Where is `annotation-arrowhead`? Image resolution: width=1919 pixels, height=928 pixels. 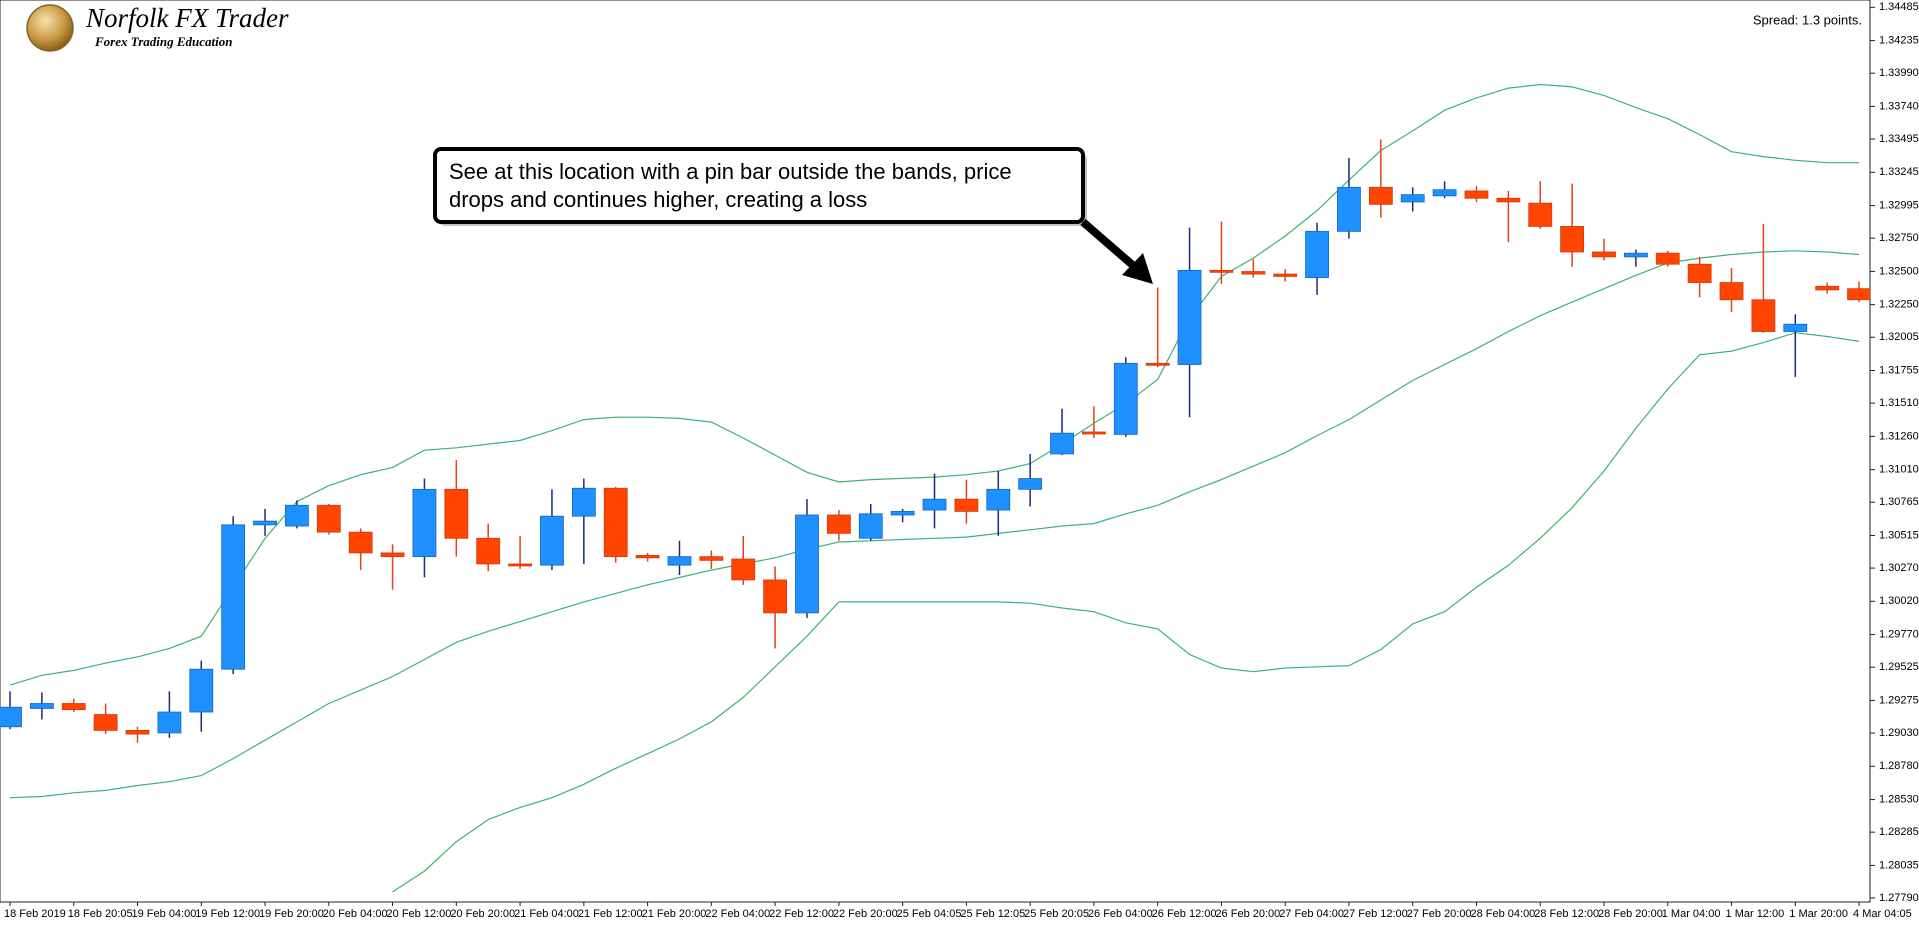
annotation-arrowhead is located at coordinates (1137, 268).